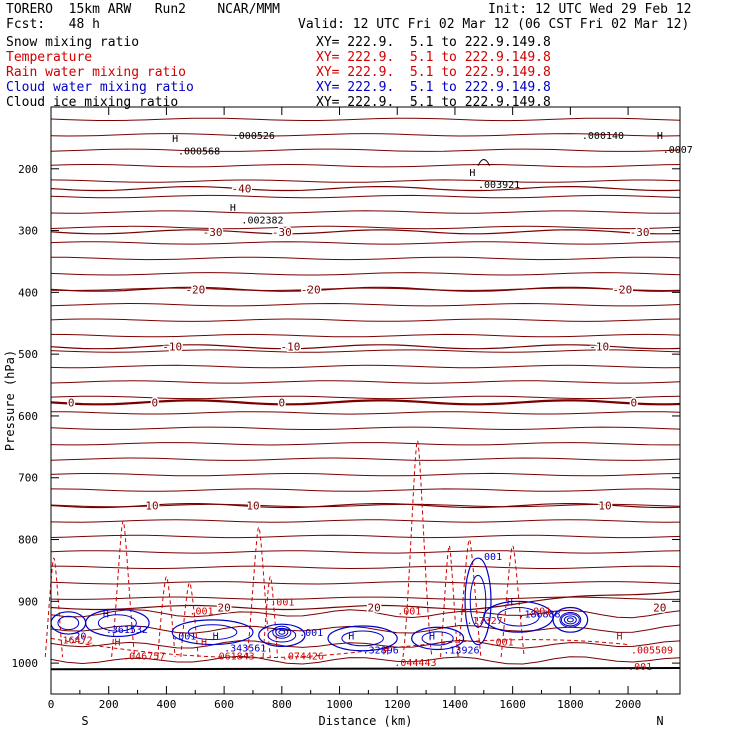 The image size is (740, 740). I want to click on contour-annotation: .074426, so click(303, 657).